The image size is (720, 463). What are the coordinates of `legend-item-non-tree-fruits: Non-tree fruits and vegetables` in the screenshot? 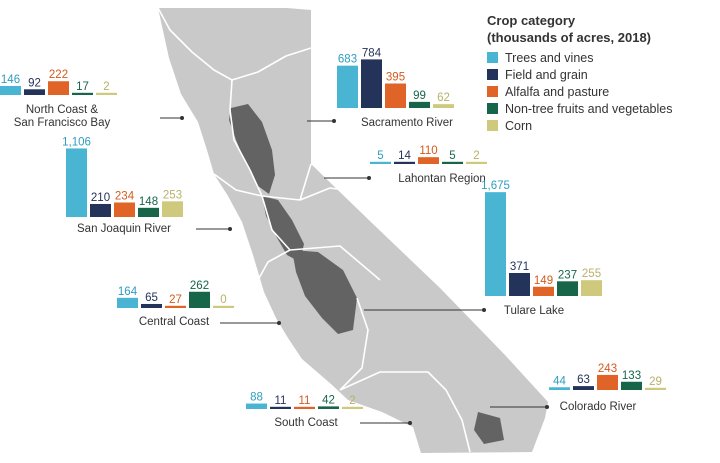 It's located at (603, 108).